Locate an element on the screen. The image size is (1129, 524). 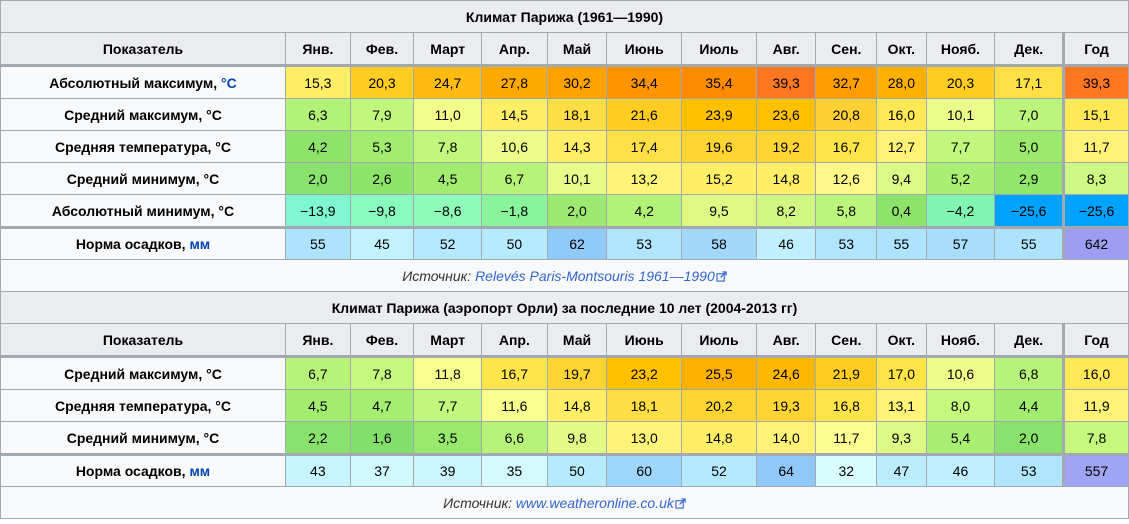
value-cell: 13,0 is located at coordinates (644, 438).